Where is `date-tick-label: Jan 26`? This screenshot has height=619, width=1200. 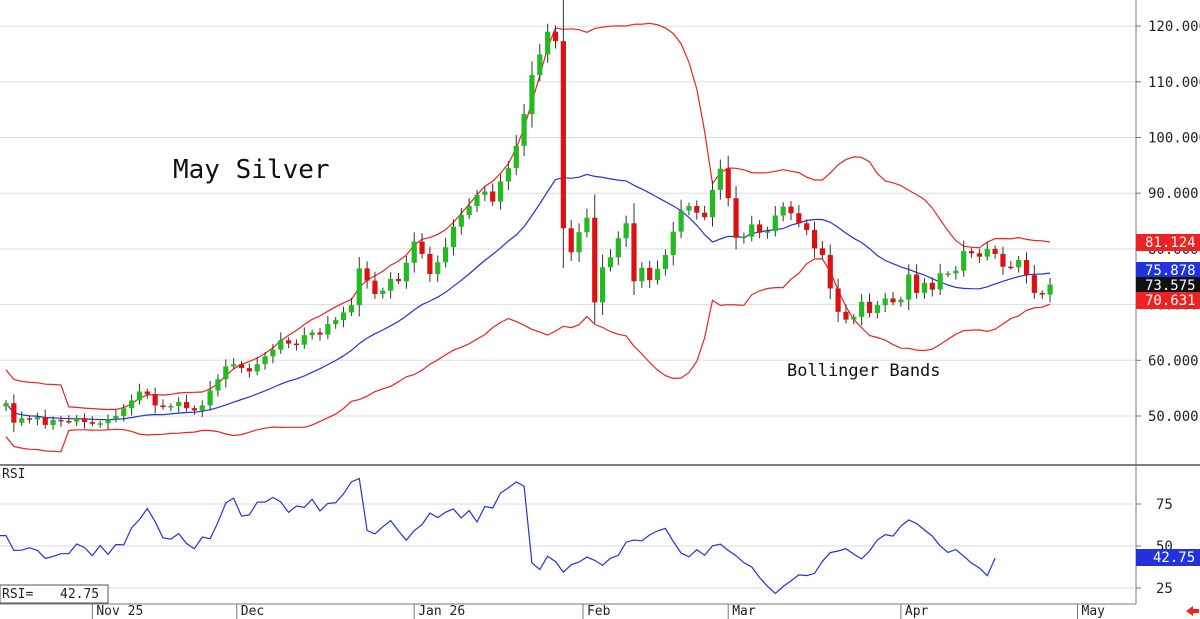 date-tick-label: Jan 26 is located at coordinates (441, 611).